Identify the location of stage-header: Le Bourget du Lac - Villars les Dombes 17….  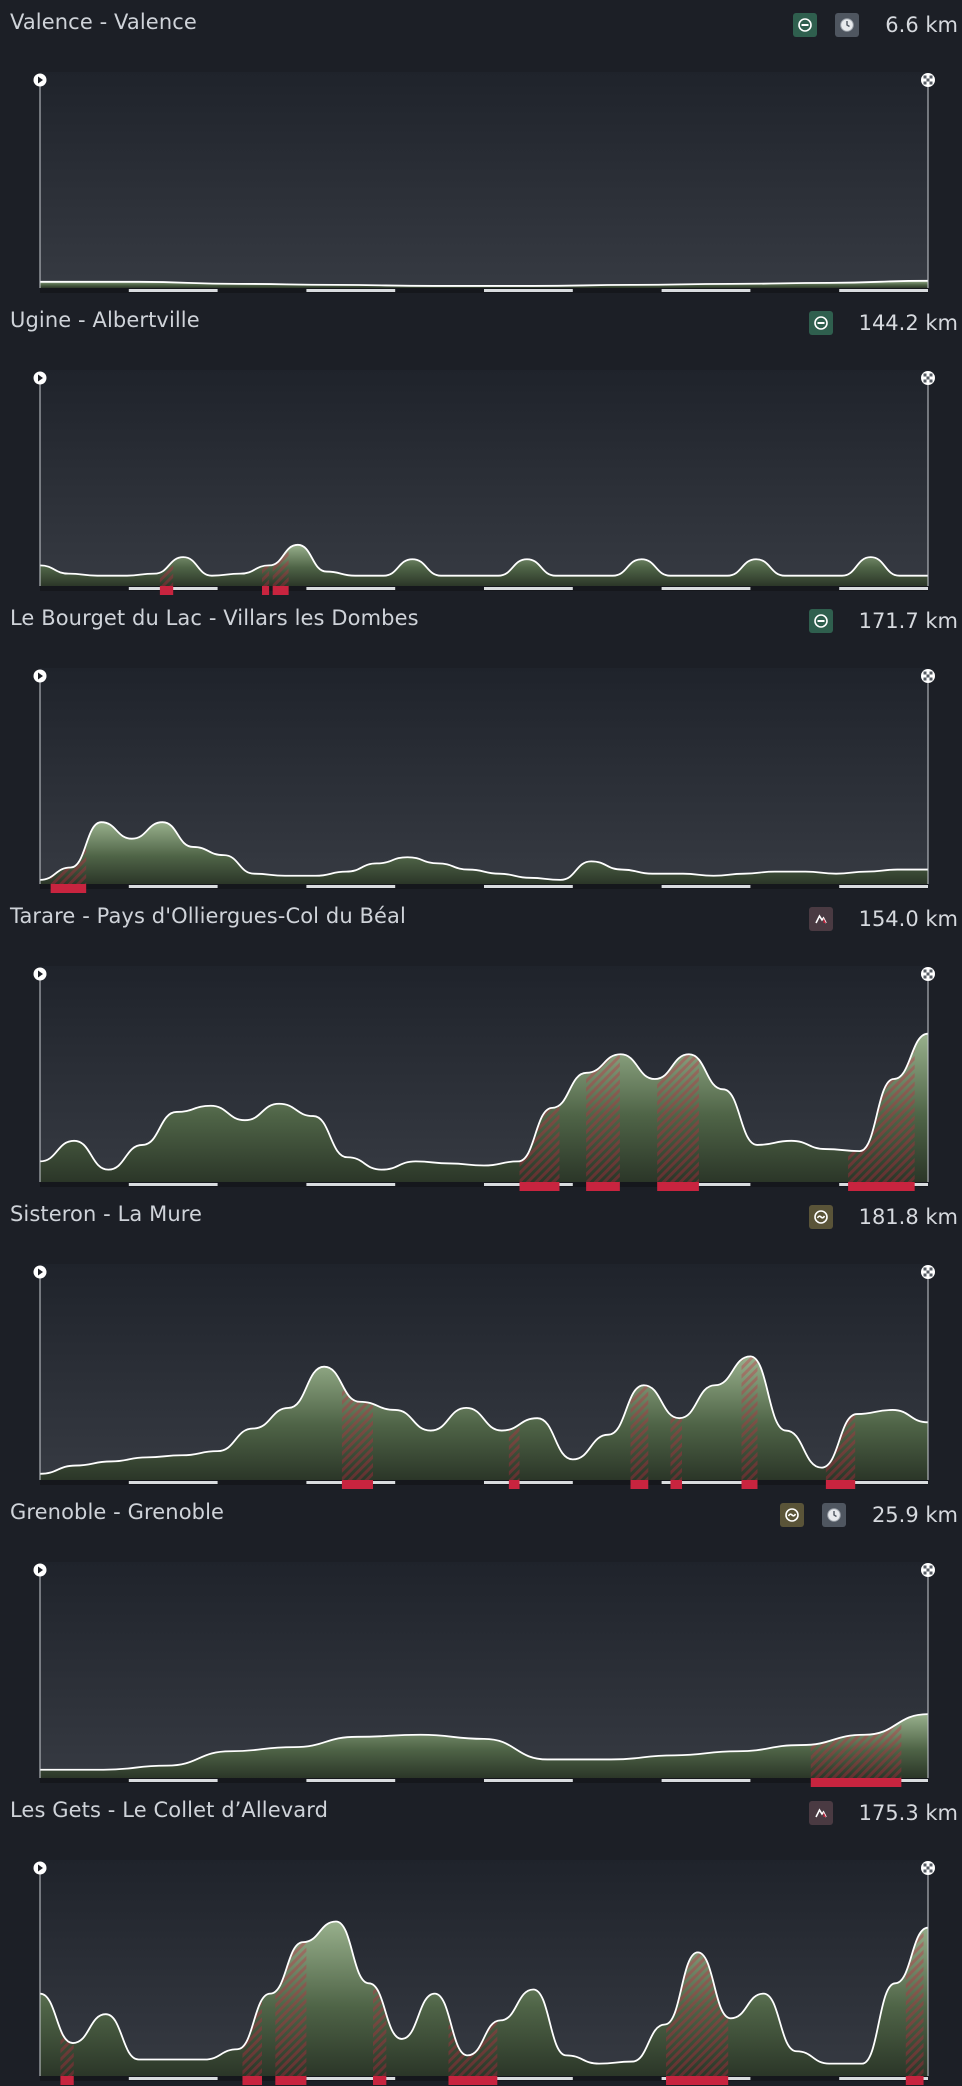
(481, 621).